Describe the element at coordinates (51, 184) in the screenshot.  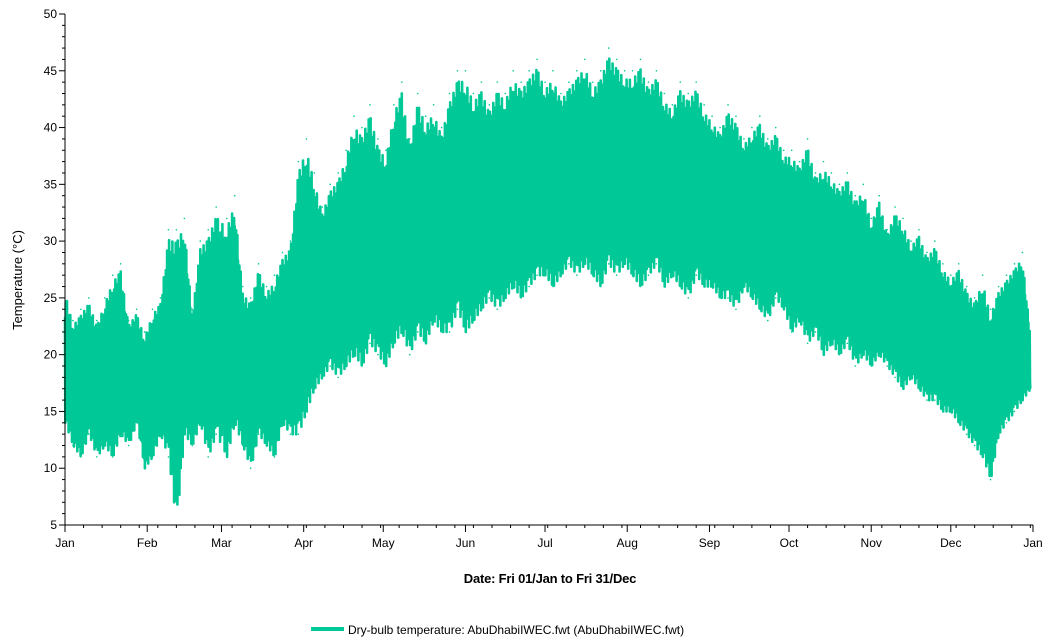
I see `y-tick-label: 35` at that location.